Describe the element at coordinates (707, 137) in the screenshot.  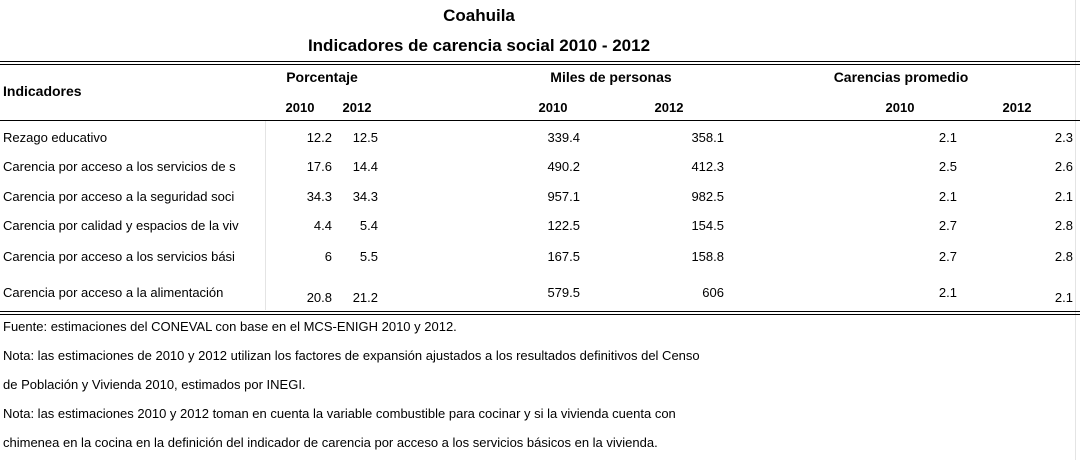
I see `cell: 358.1` at that location.